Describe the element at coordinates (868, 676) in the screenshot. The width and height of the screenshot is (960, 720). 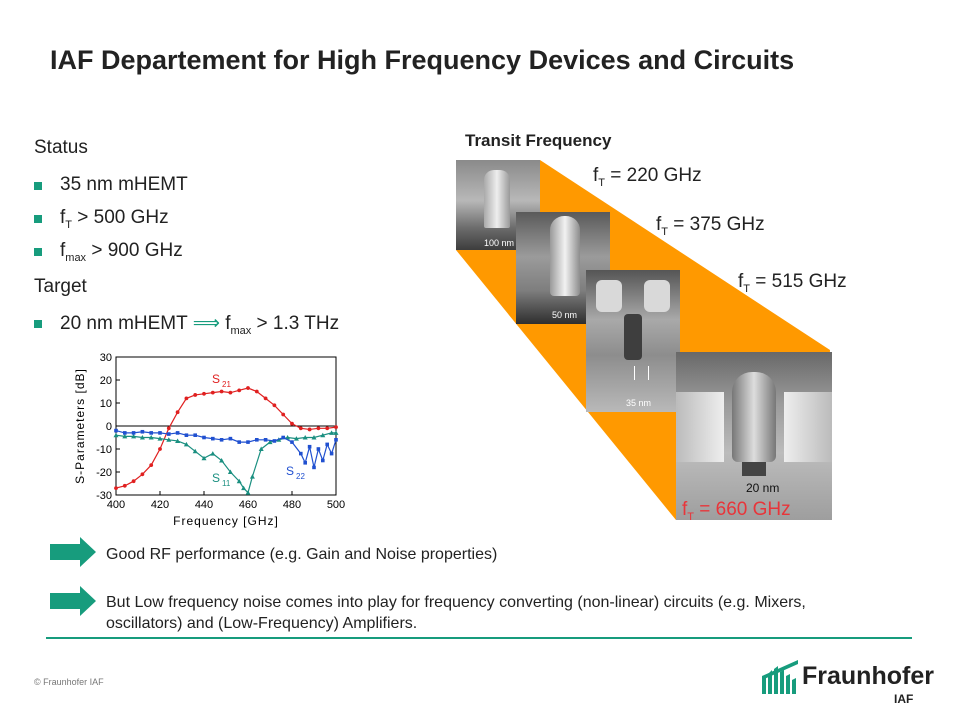
I see `logo-text: Fraunhofer` at that location.